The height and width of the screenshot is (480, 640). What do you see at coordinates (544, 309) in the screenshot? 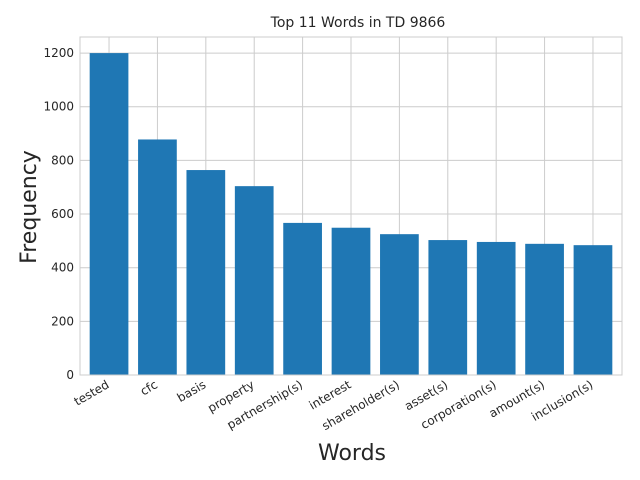
I see `bar-amount-s` at bounding box center [544, 309].